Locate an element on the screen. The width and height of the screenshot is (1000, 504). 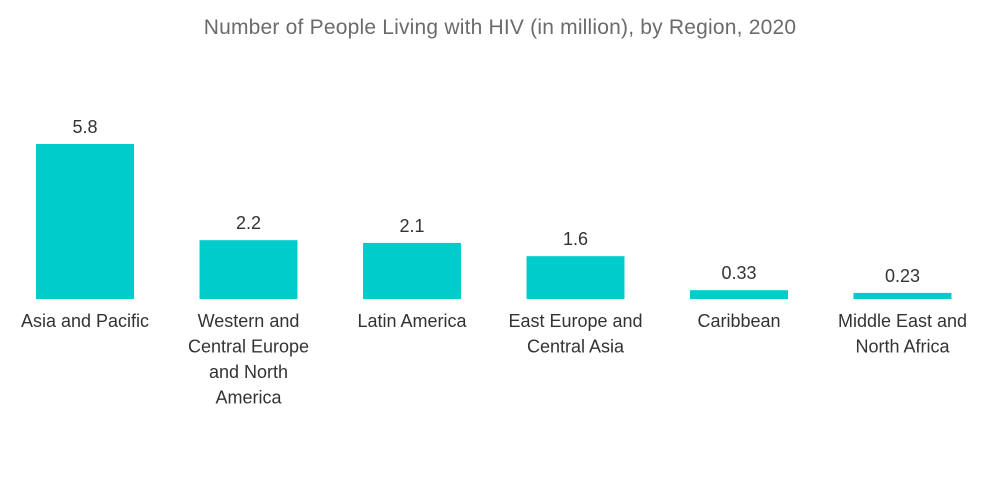
value-label-0: 5.8 is located at coordinates (84, 127).